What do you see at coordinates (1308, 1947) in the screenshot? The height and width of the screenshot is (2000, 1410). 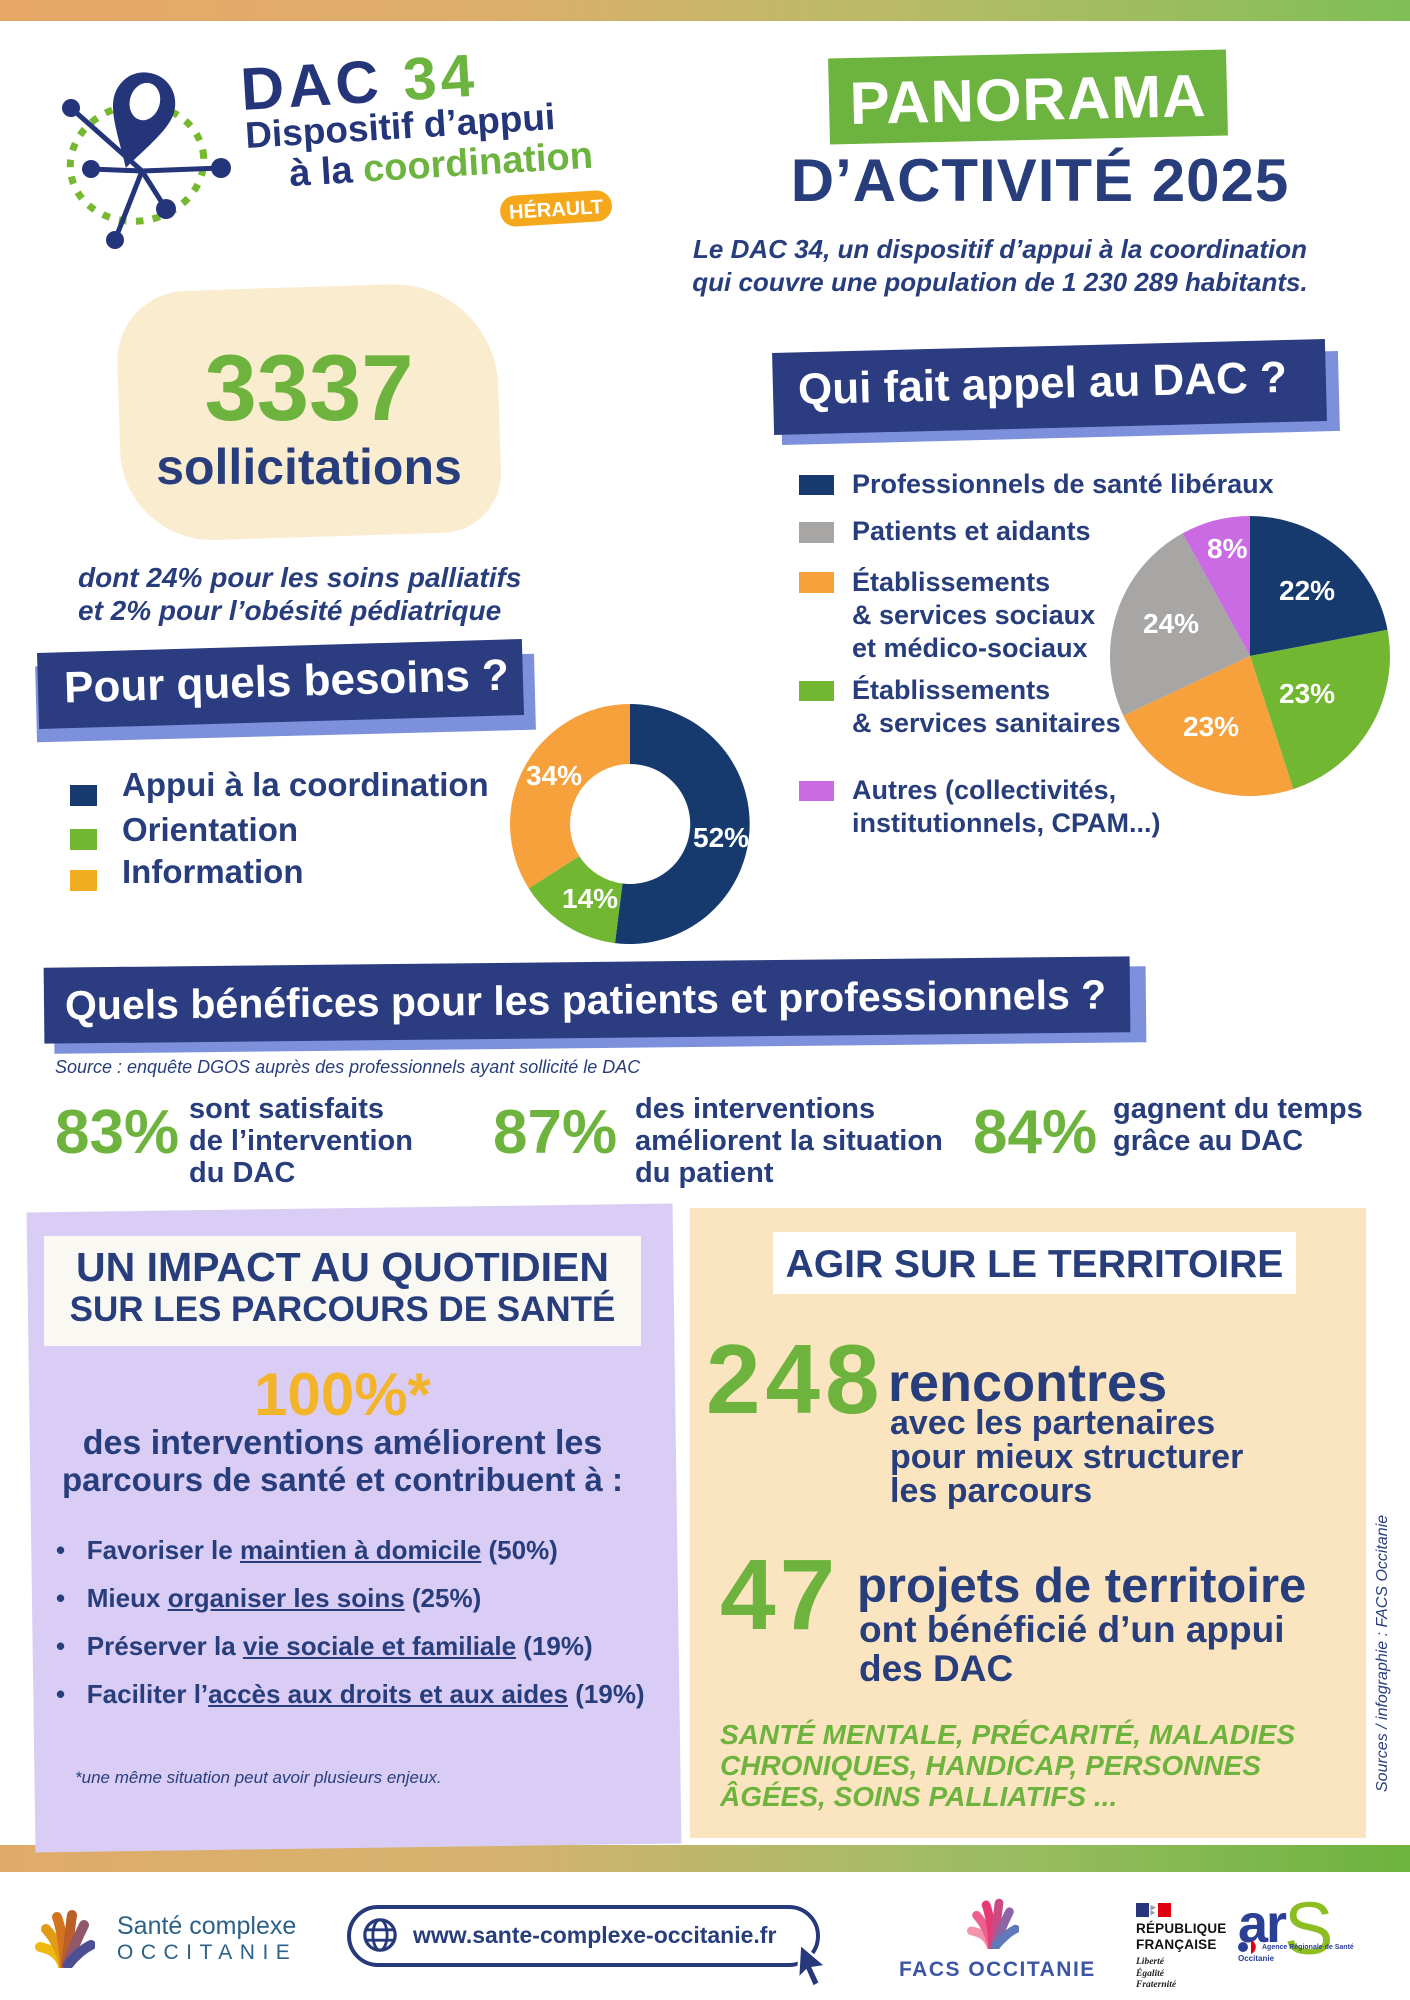 I see `svg-text: Agence Régionale de Santé` at bounding box center [1308, 1947].